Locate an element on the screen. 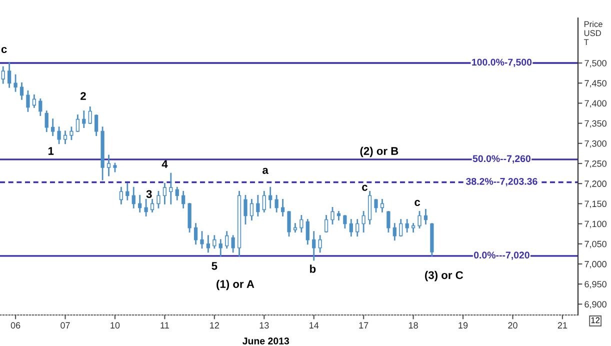 The height and width of the screenshot is (346, 611). y-tick-label: 7,200 is located at coordinates (595, 184).